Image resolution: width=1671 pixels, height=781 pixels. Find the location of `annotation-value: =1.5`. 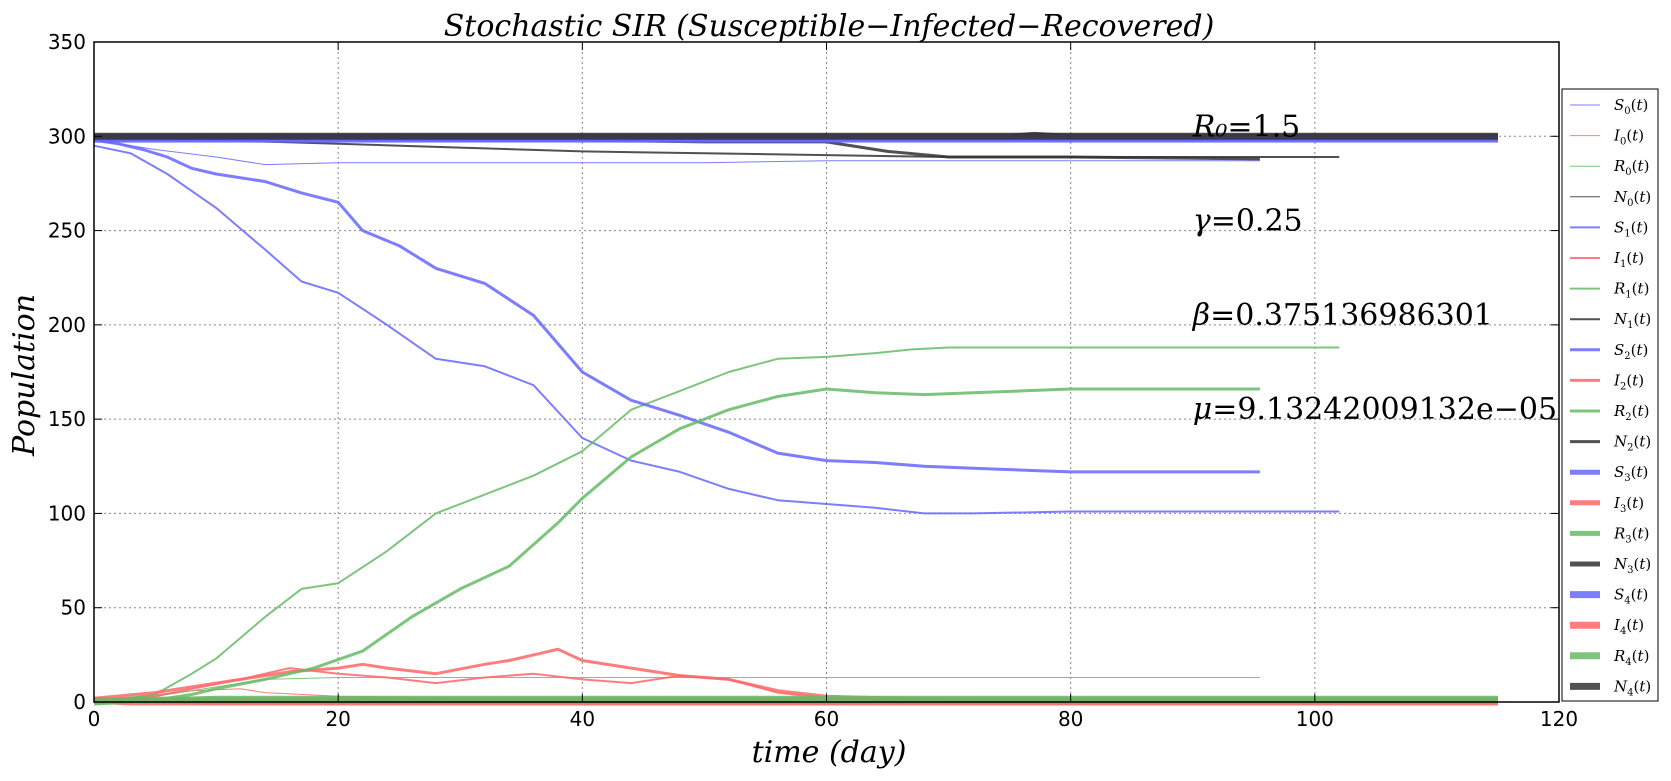

annotation-value: =1.5 is located at coordinates (1263, 126).